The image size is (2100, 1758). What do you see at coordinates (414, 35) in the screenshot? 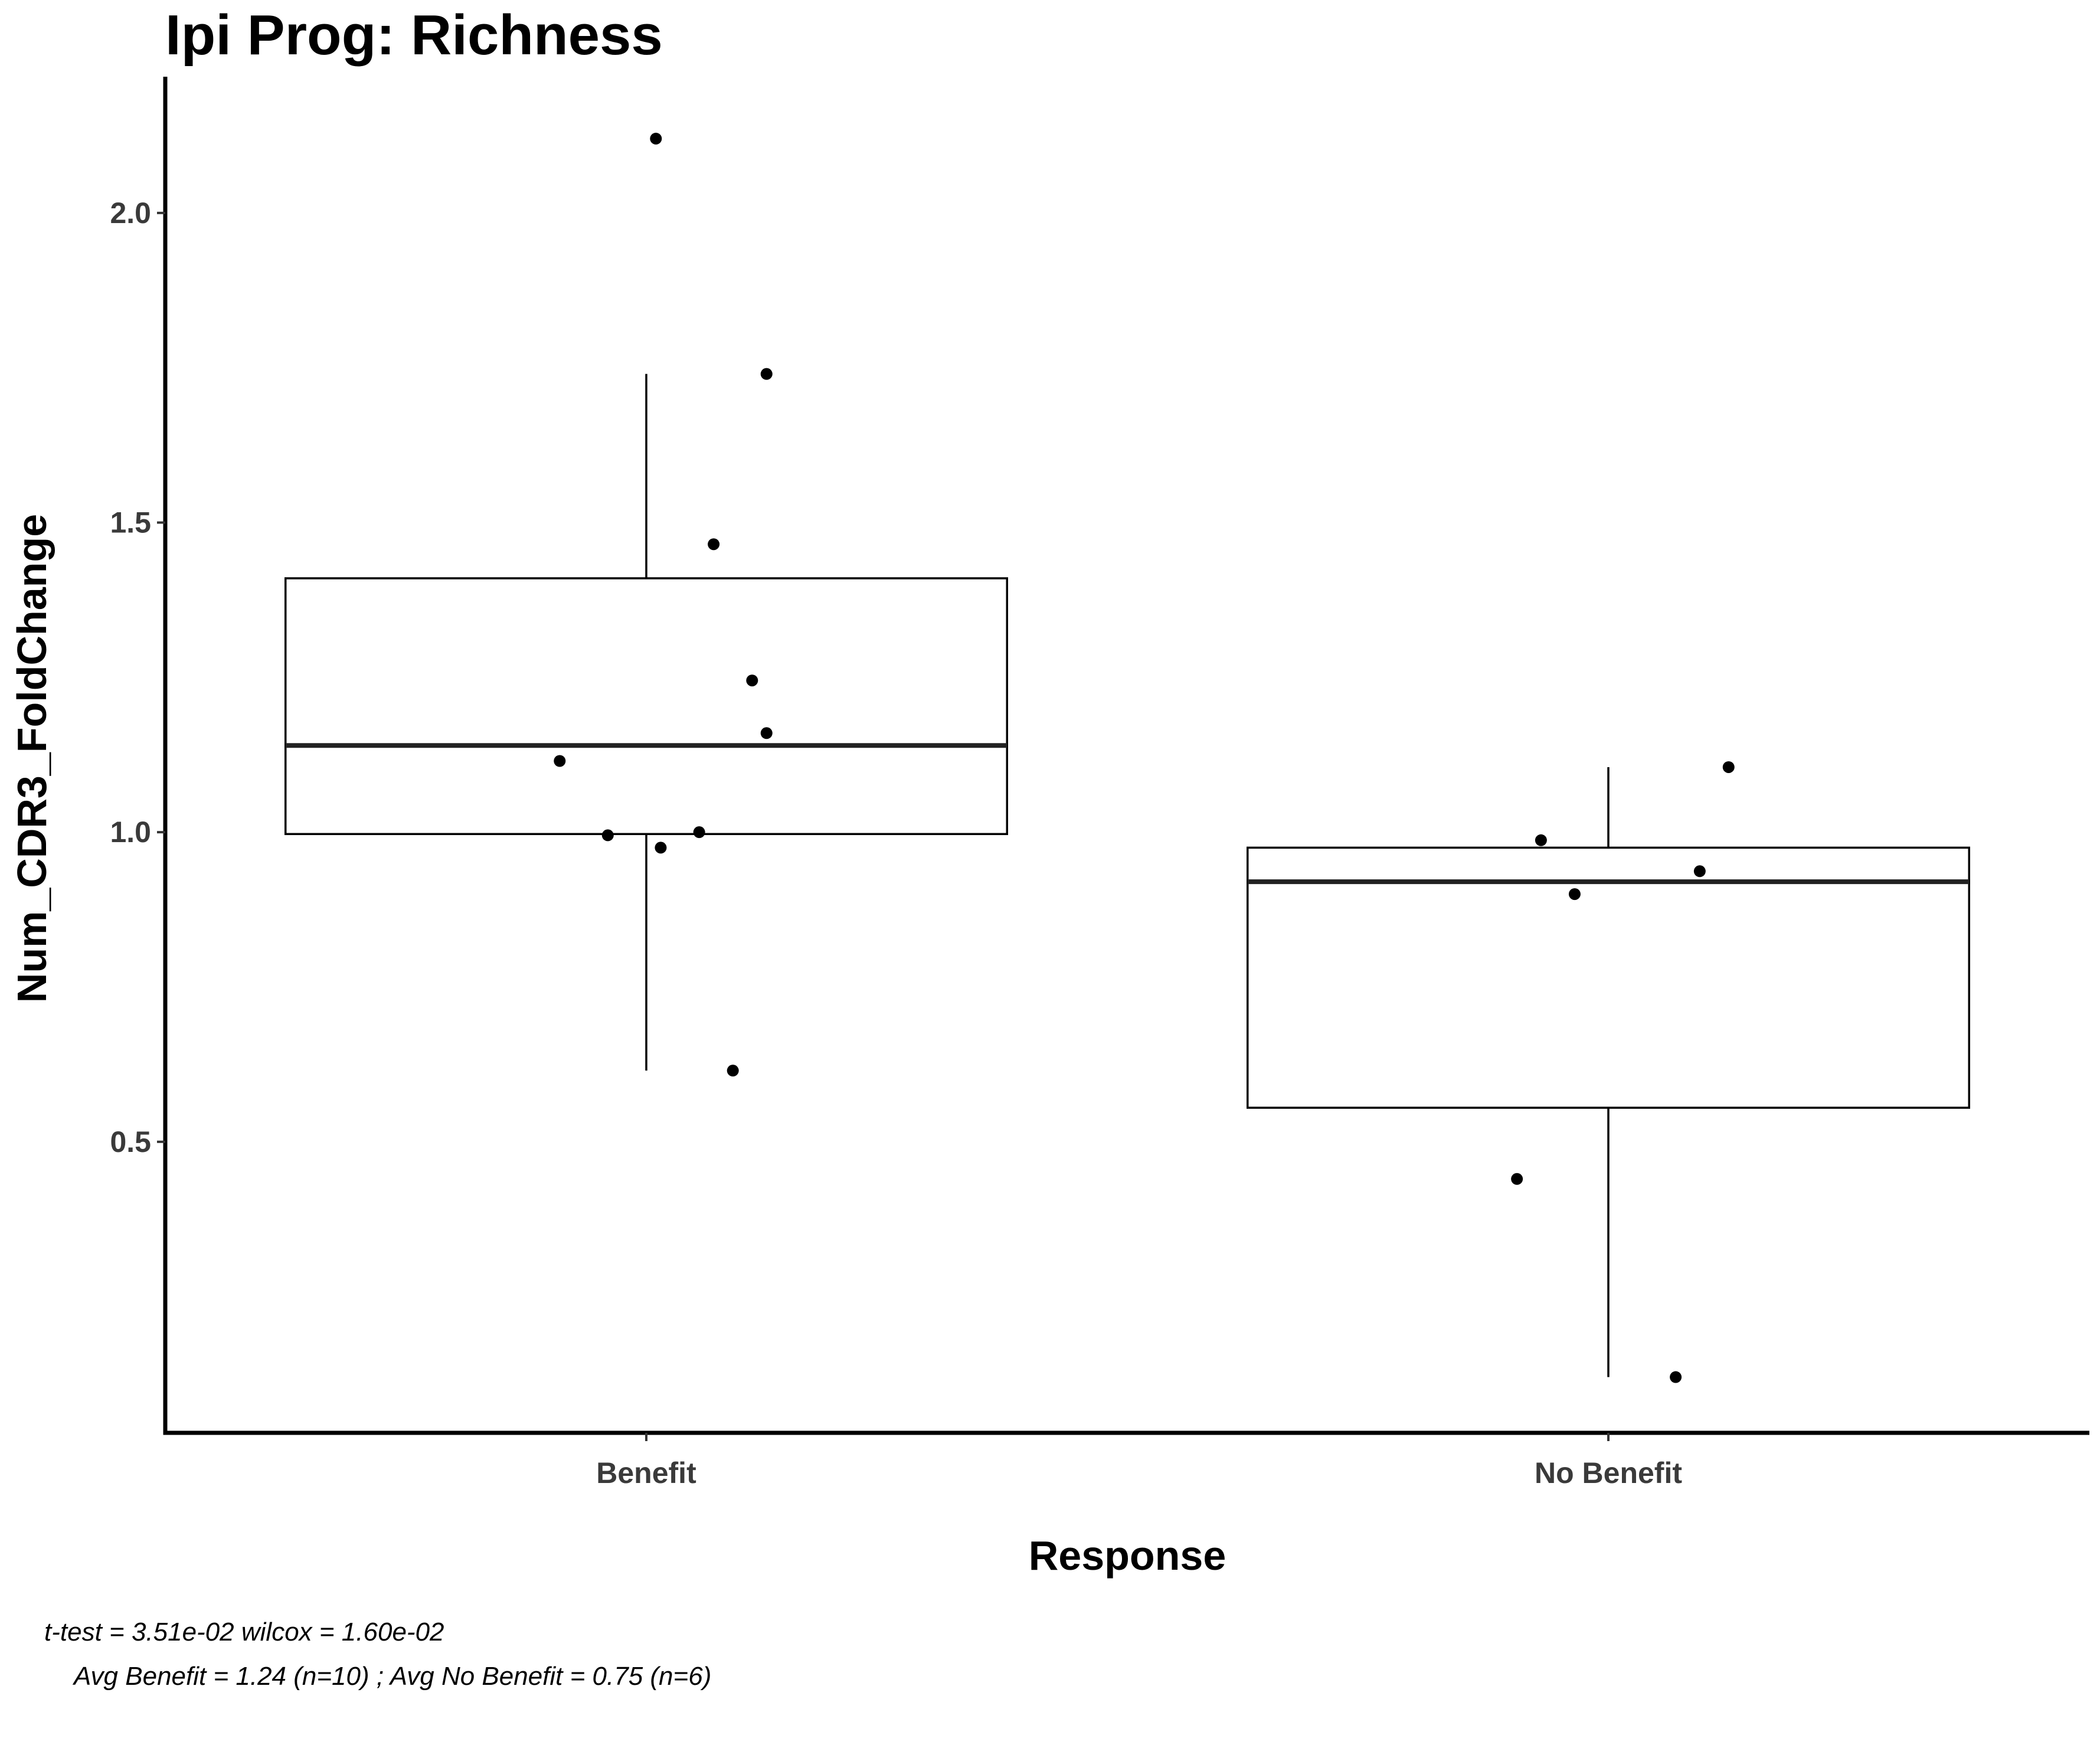
I see `chart-title: Ipi Prog: Richness` at bounding box center [414, 35].